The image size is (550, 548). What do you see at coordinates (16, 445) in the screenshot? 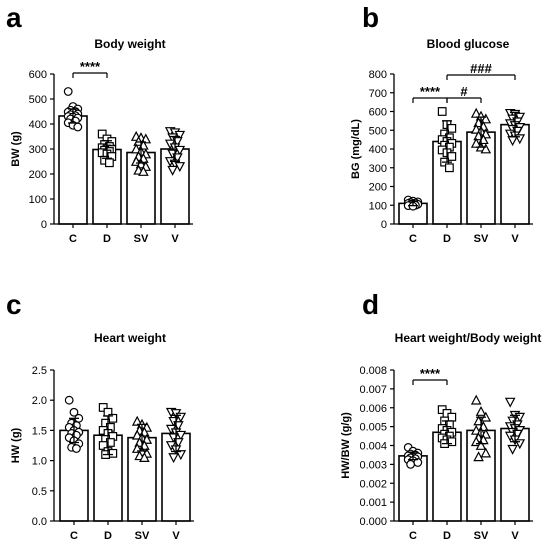
I see `y-axis-label: HW (g)` at bounding box center [16, 445].